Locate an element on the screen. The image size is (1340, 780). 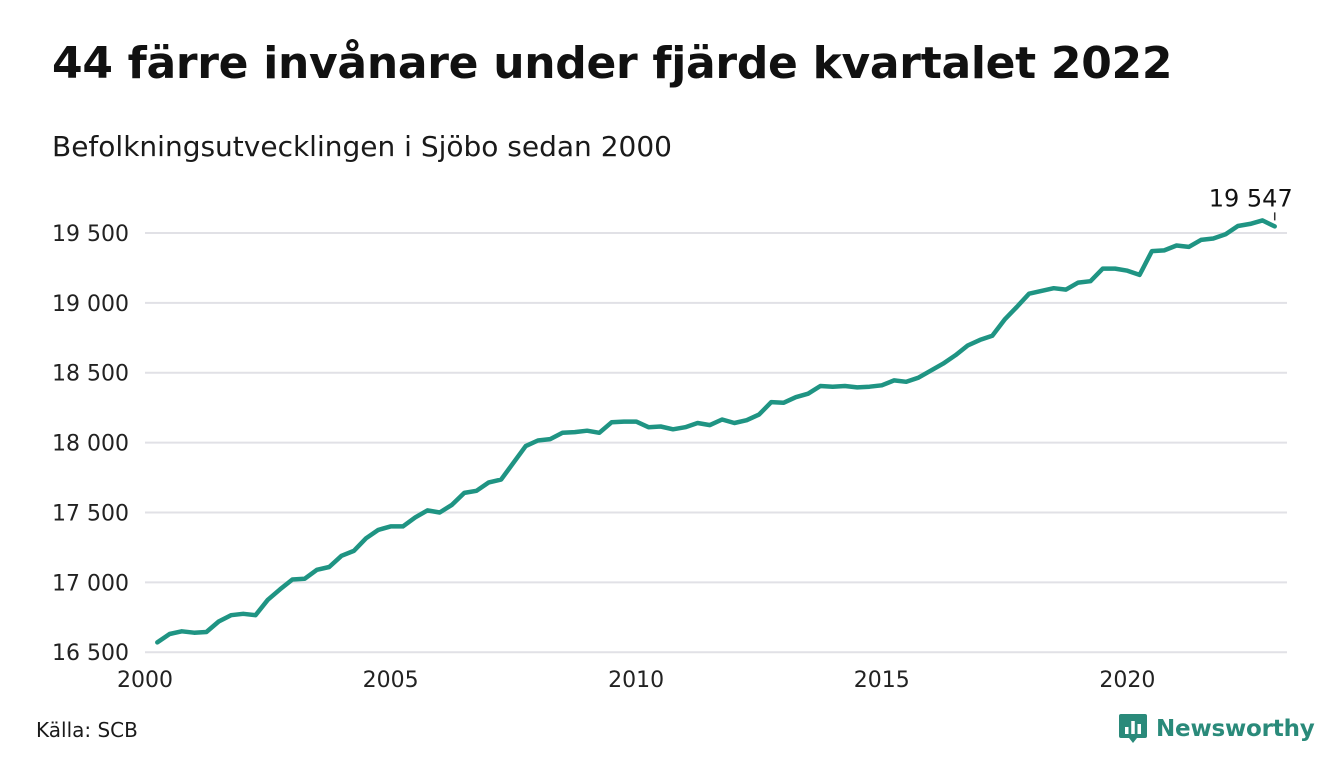
x-tick-label: 2020 is located at coordinates (1127, 680).